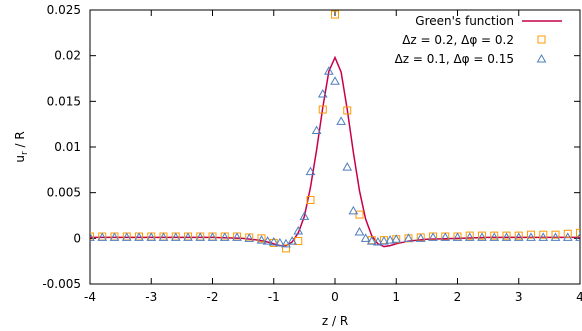 The height and width of the screenshot is (331, 582). What do you see at coordinates (67, 147) in the screenshot?
I see `y-tick-label: 0.01` at bounding box center [67, 147].